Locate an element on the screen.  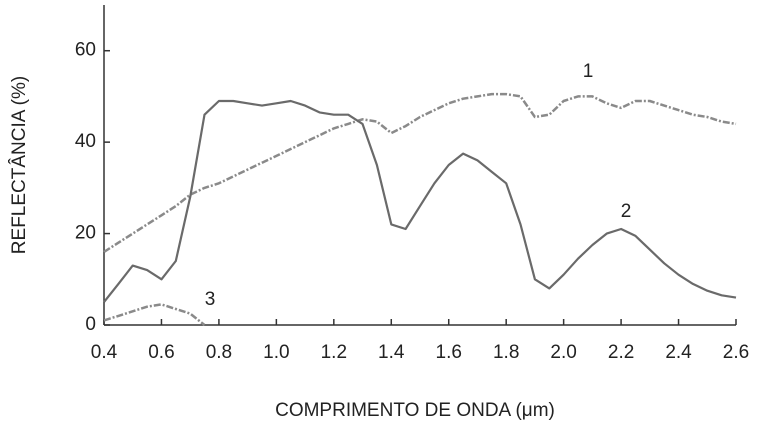
x-tick-label: 2.6 is located at coordinates (736, 352).